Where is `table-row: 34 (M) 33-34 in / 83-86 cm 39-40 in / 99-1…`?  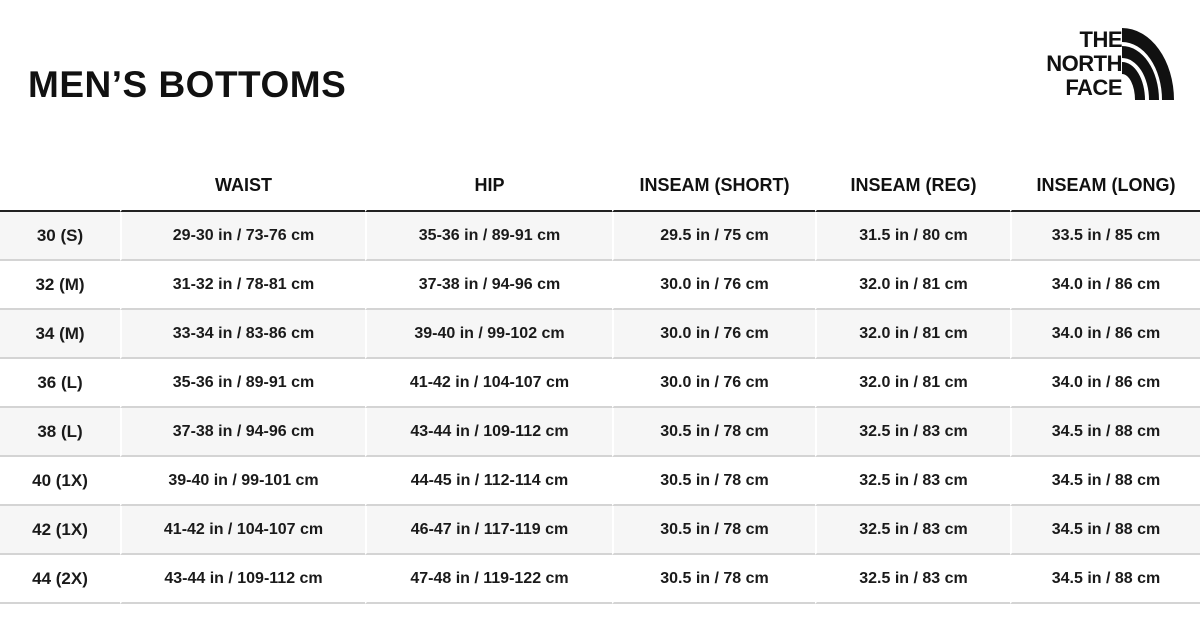
table-row: 34 (M) 33-34 in / 83-86 cm 39-40 in / 99-1… is located at coordinates (600, 334).